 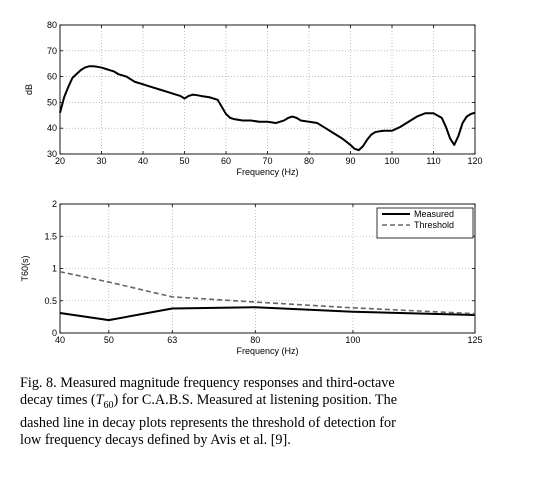 What do you see at coordinates (108, 406) in the screenshot?
I see `caption-t60-subscript: 60` at bounding box center [108, 406].